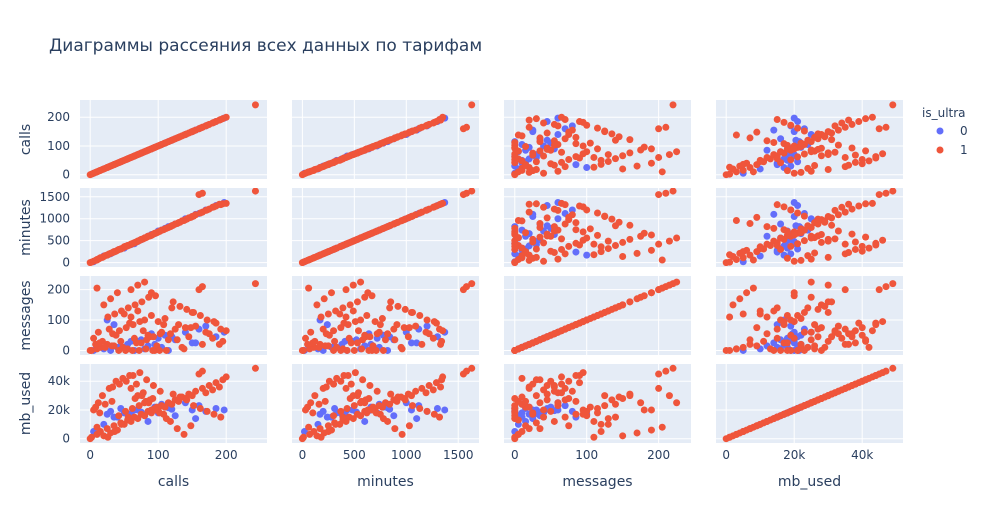 The width and height of the screenshot is (983, 525). What do you see at coordinates (809, 227) in the screenshot?
I see `panel-minutes-vs-mb_used` at bounding box center [809, 227].